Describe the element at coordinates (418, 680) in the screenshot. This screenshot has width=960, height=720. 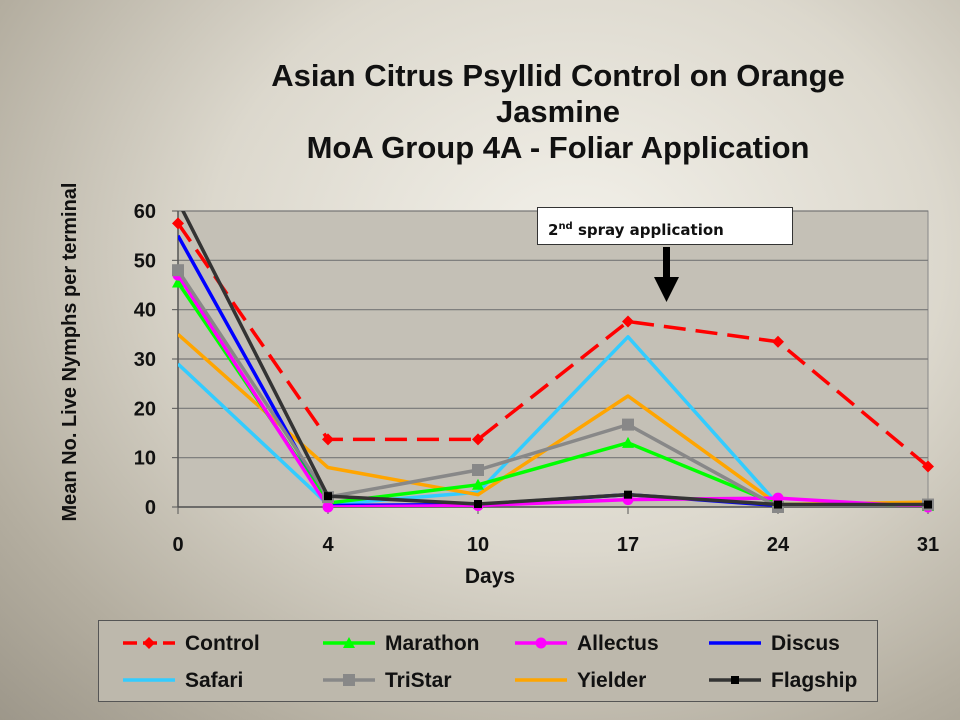
I see `legend-label: TriStar` at that location.